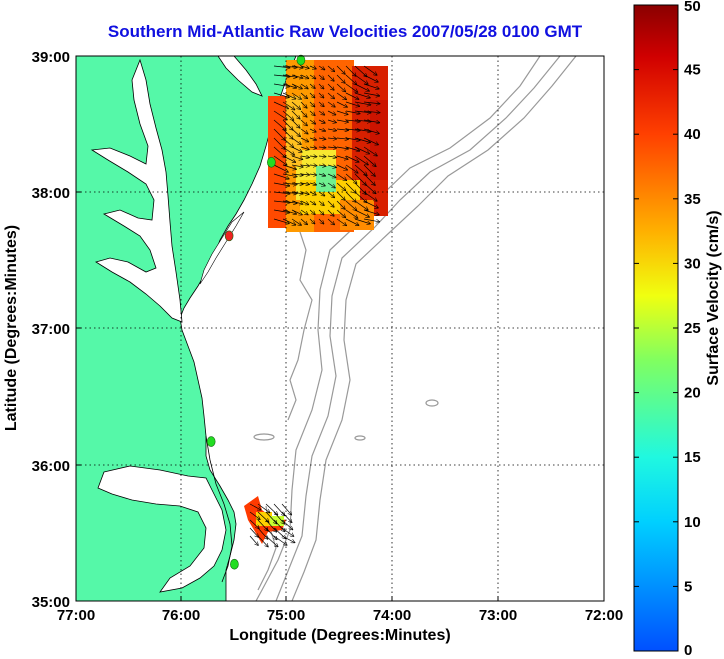 The height and width of the screenshot is (659, 724). Describe the element at coordinates (692, 393) in the screenshot. I see `colorbar-tick-label: 20` at that location.